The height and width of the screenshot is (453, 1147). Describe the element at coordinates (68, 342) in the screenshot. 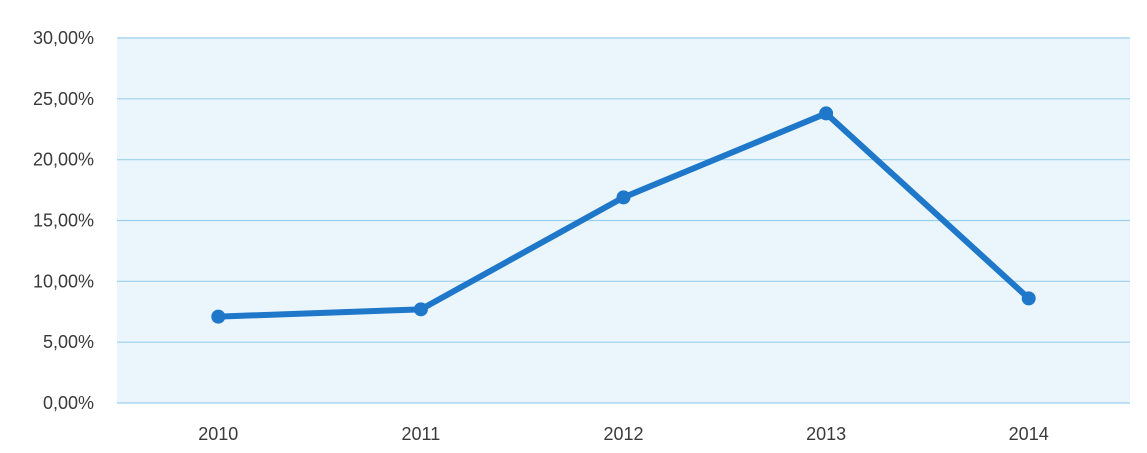

I see `y-tick-label: 5,00%` at that location.